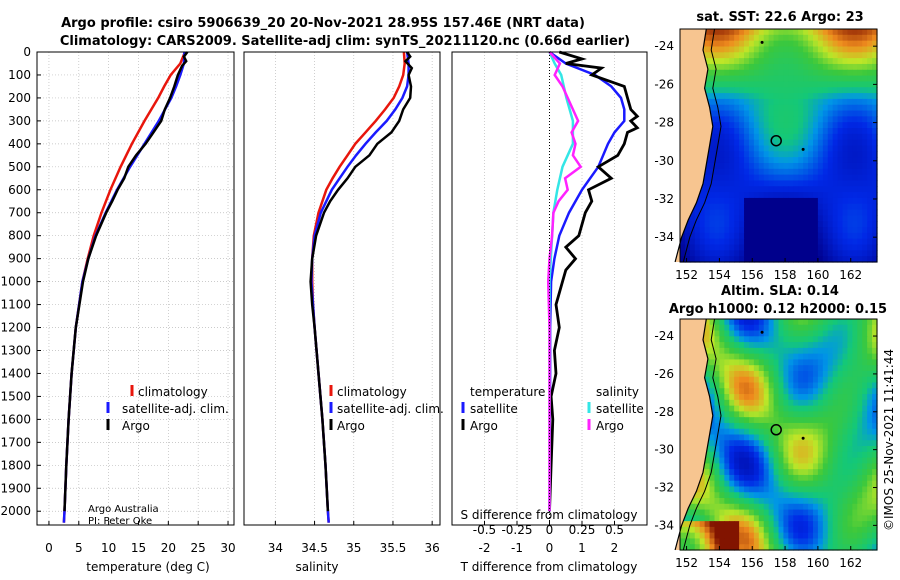 The height and width of the screenshot is (580, 900). I want to click on map-y-tick-label: -28, so click(664, 123).